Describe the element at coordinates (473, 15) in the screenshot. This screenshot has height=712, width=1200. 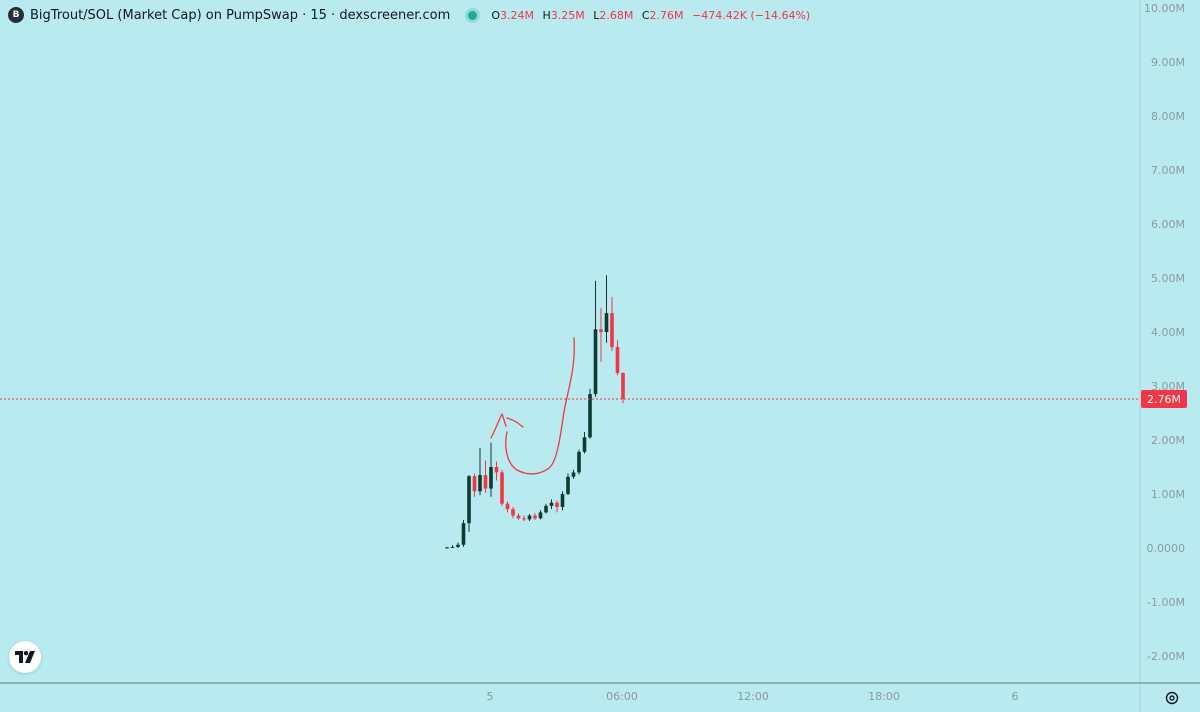
I see `market-status-icon` at that location.